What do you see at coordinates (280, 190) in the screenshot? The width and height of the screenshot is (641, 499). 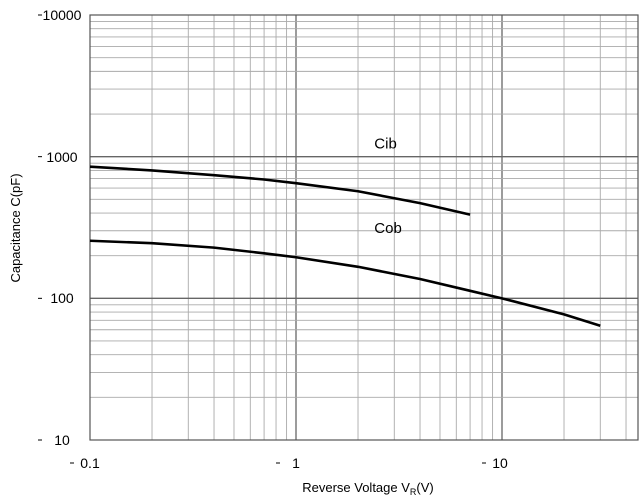 I see `series-line-cib` at bounding box center [280, 190].